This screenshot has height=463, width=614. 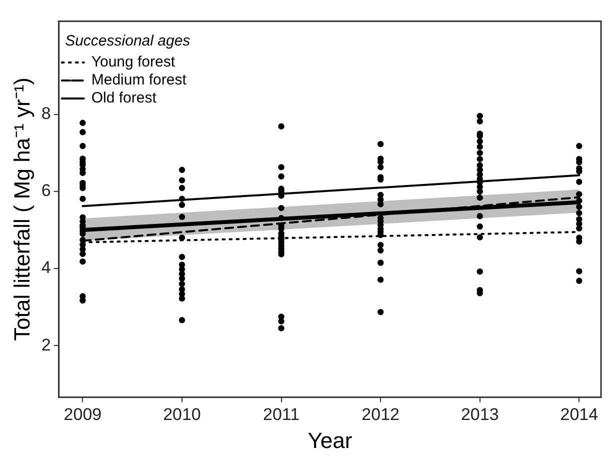 What do you see at coordinates (182, 414) in the screenshot?
I see `x-tick-label: 2010` at bounding box center [182, 414].